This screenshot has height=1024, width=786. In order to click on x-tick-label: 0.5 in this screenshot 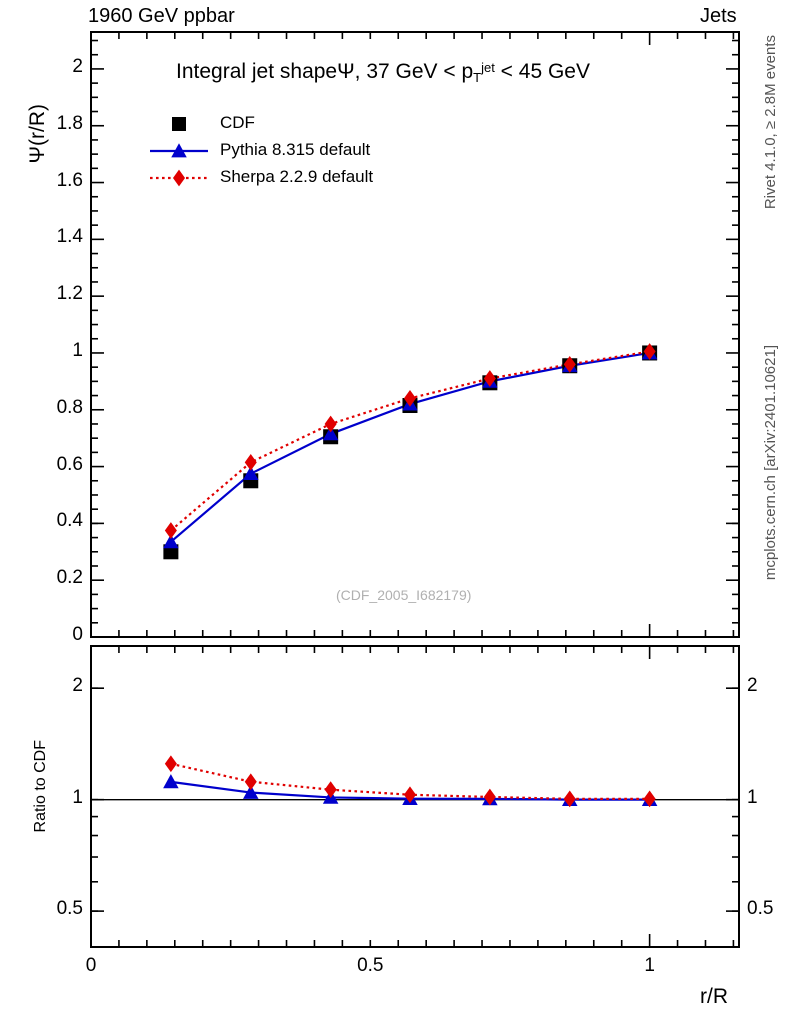, I will do `click(370, 965)`.